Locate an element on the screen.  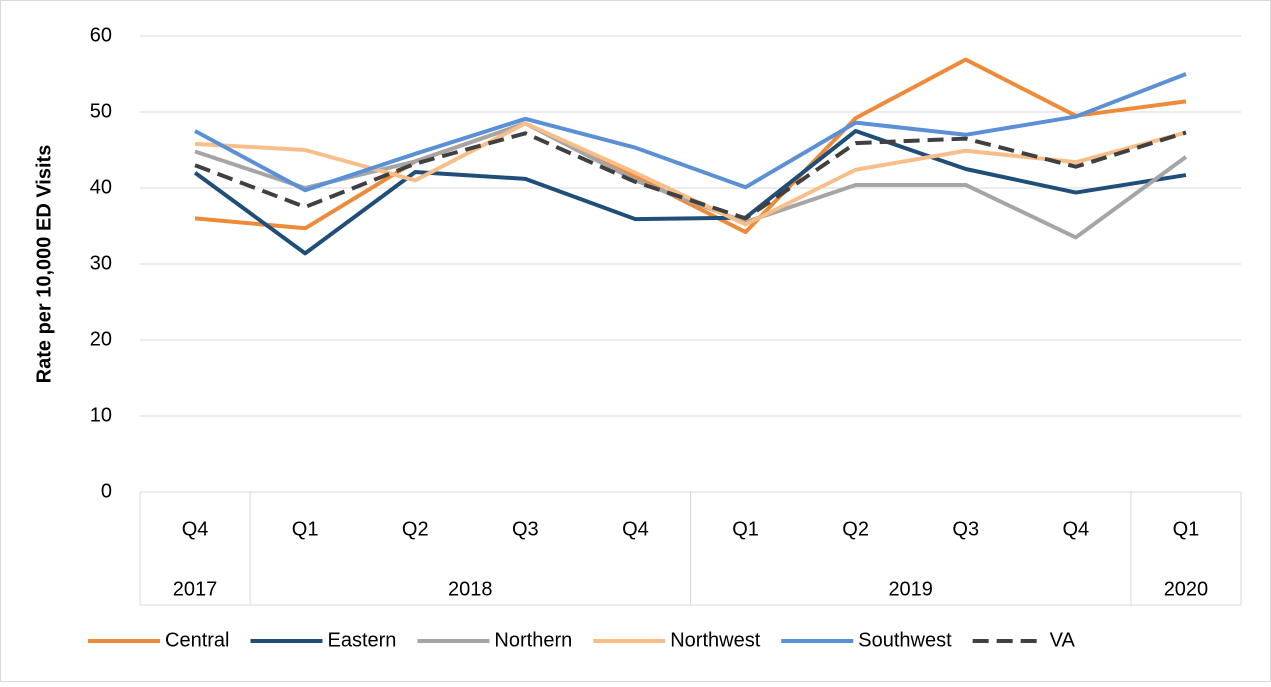
y-tick-label: 40 is located at coordinates (101, 187).